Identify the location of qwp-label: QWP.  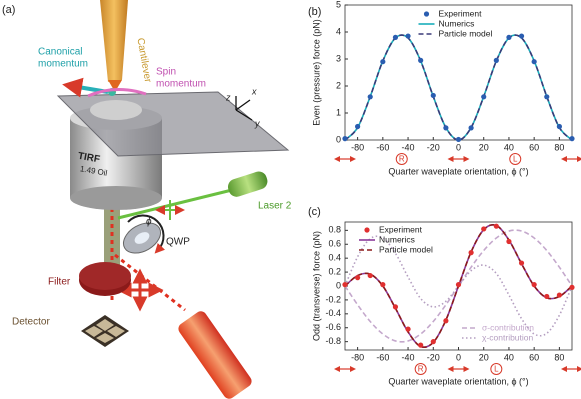
(178, 242).